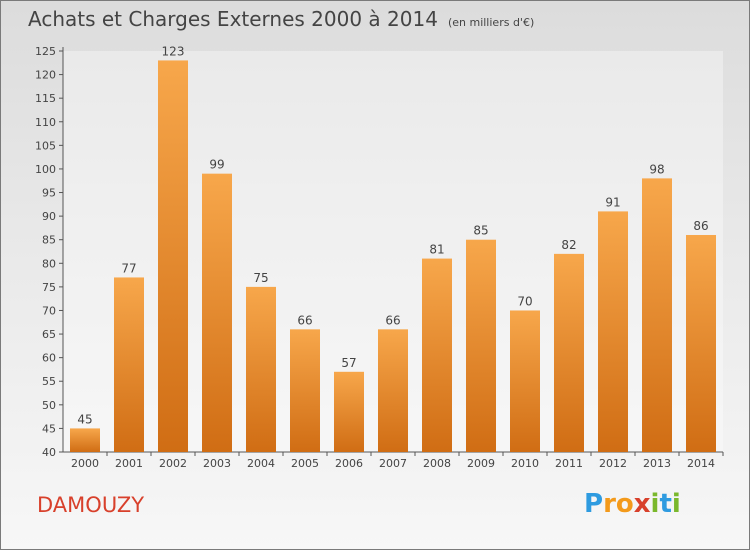 The image size is (750, 550). I want to click on y-tick-label: 90, so click(49, 216).